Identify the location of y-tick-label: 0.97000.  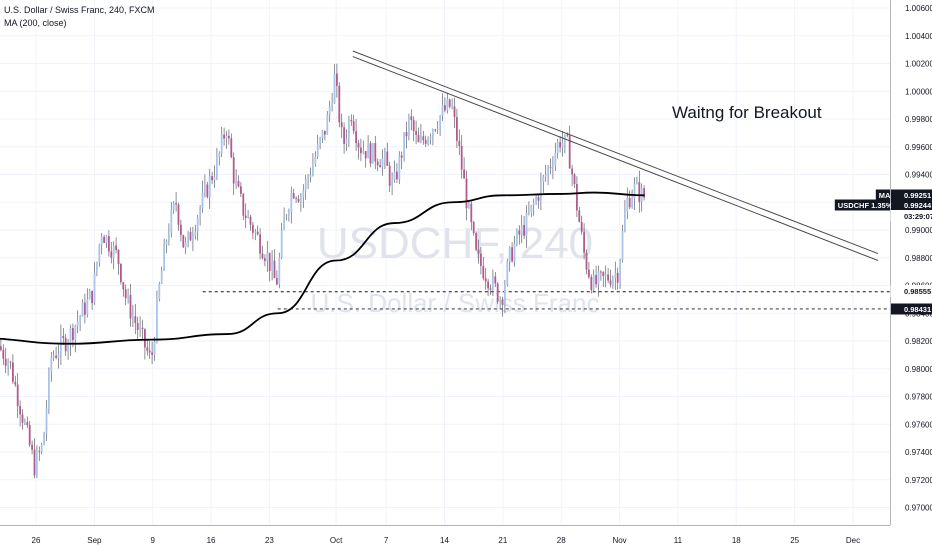
(918, 508).